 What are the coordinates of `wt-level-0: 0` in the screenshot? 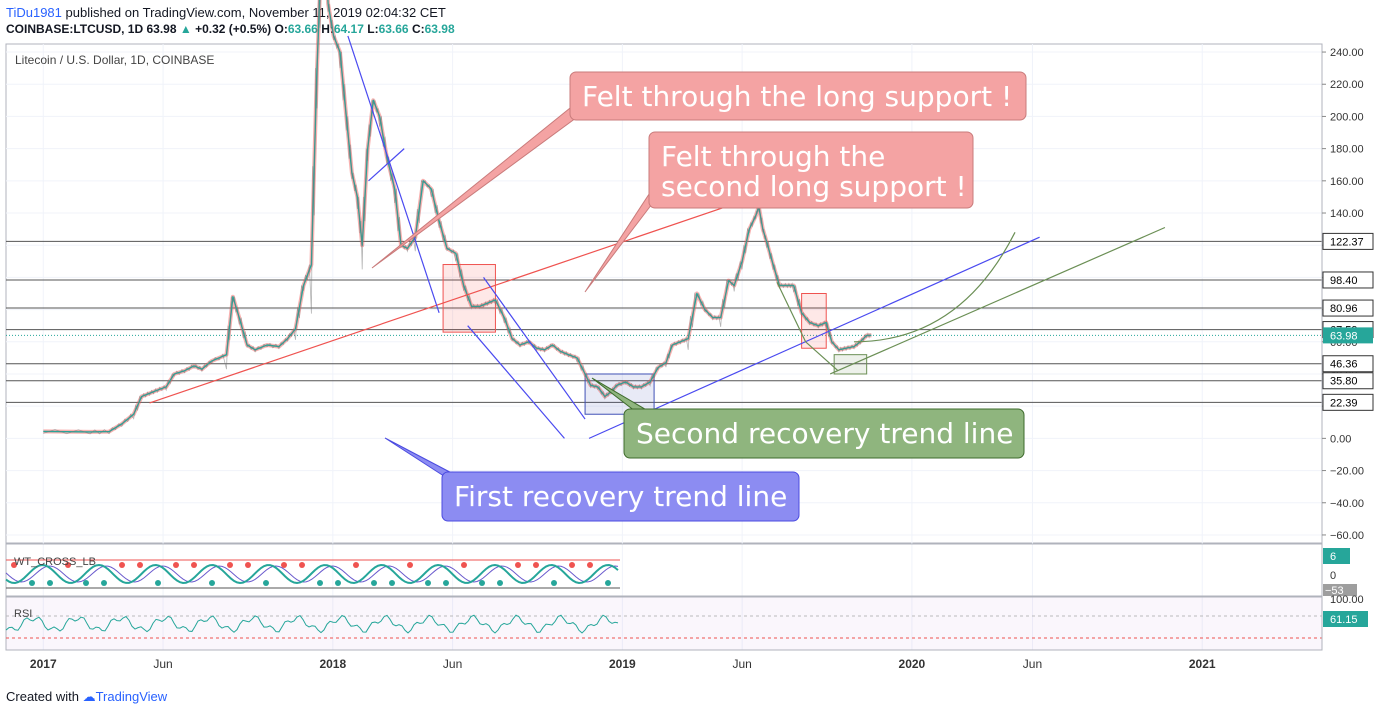 It's located at (1333, 576).